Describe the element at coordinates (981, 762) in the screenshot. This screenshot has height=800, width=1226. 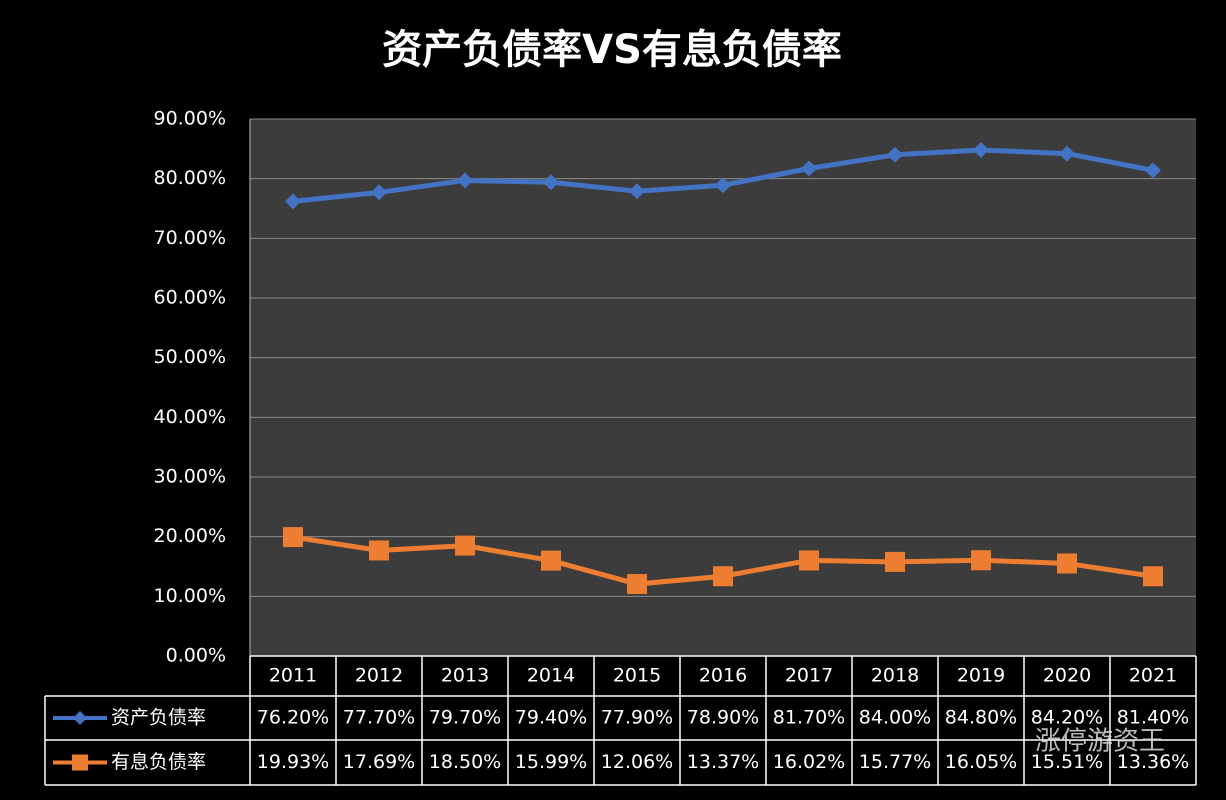
I see `data-label: 16.05%` at that location.